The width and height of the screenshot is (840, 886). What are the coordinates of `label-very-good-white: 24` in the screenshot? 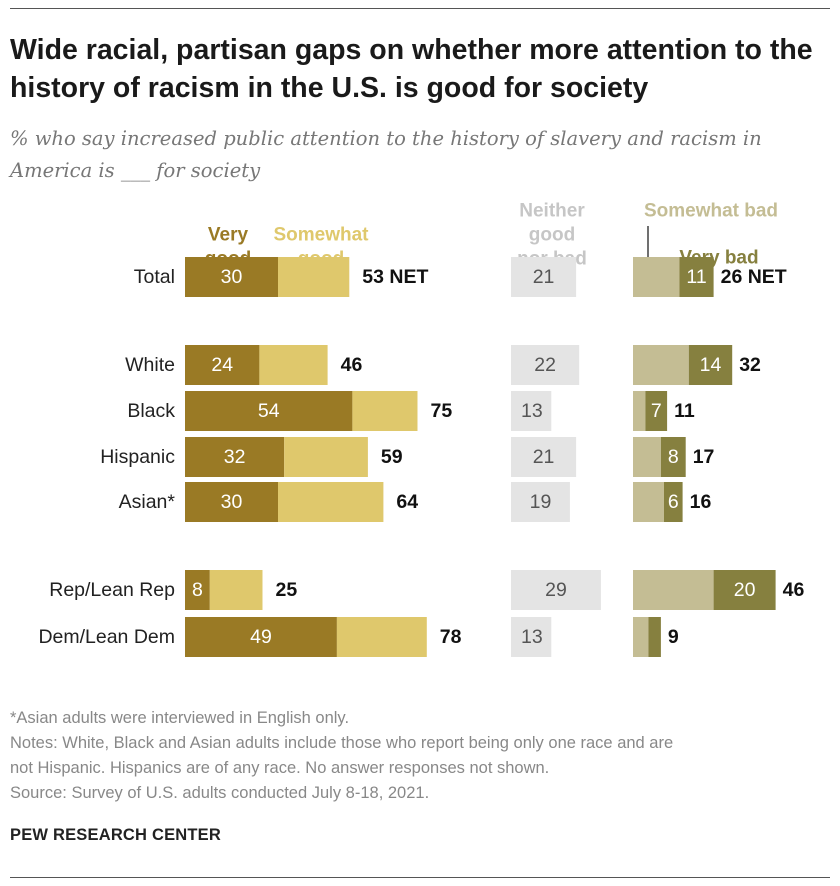 It's located at (222, 365).